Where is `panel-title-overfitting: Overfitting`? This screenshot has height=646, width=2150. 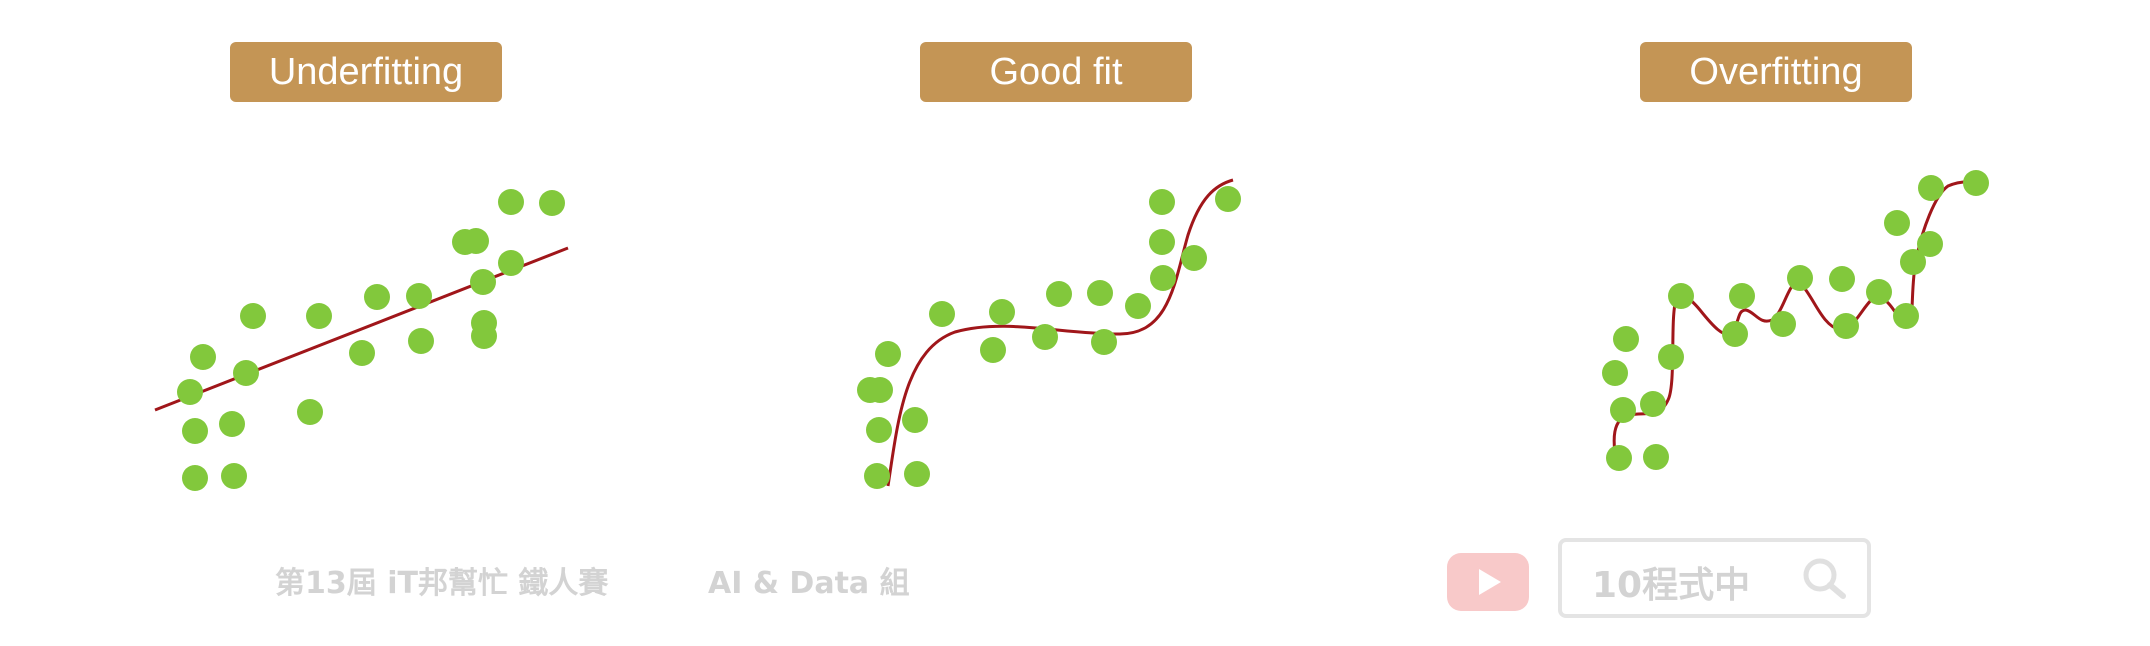 panel-title-overfitting: Overfitting is located at coordinates (1776, 72).